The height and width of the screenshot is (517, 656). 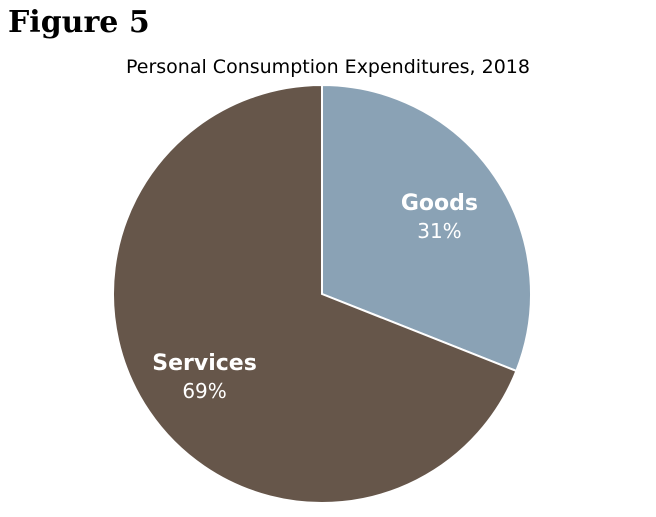 I want to click on slice-value-goods: 31%, so click(x=439, y=231).